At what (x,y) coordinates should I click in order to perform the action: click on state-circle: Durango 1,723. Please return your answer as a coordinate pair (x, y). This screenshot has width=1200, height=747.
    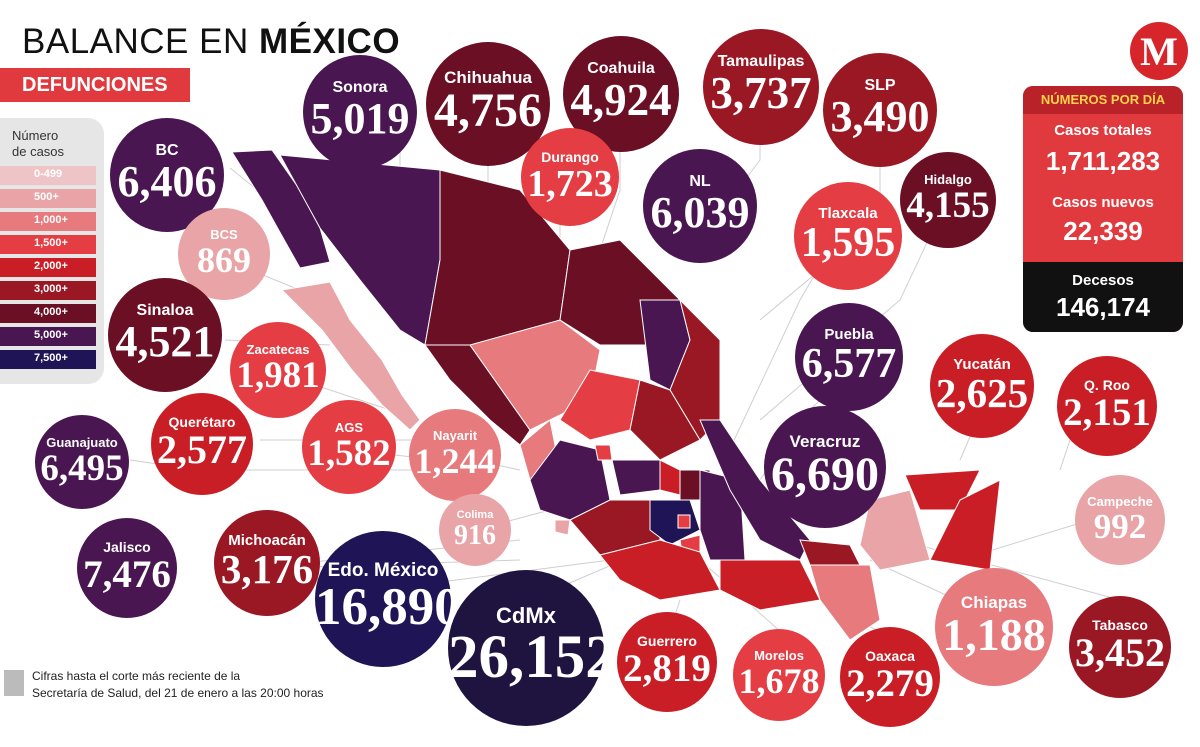
    Looking at the image, I should click on (570, 177).